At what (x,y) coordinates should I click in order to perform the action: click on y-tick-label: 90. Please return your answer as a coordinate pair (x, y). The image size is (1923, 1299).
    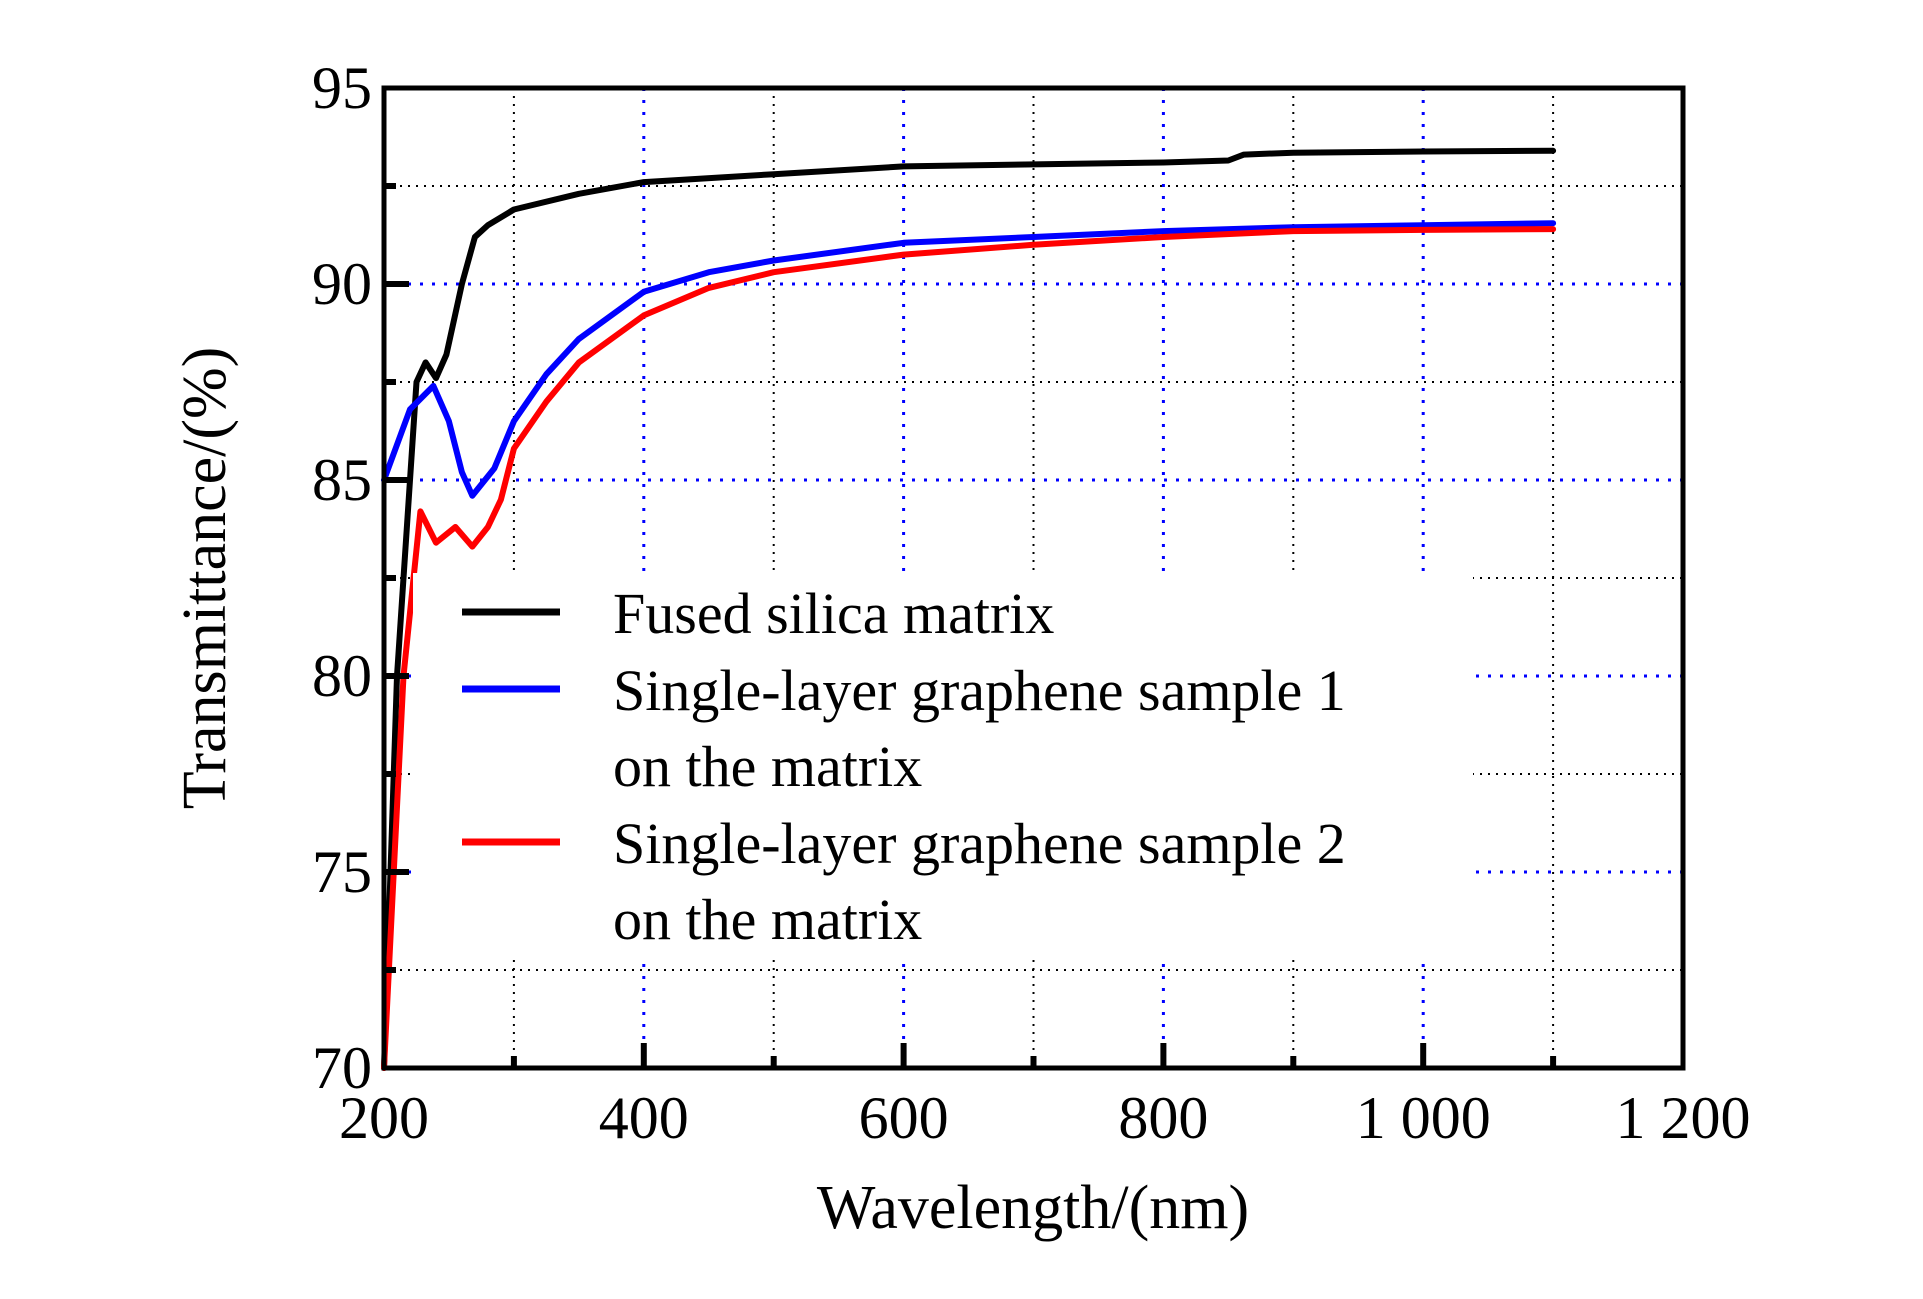
    Looking at the image, I should click on (342, 284).